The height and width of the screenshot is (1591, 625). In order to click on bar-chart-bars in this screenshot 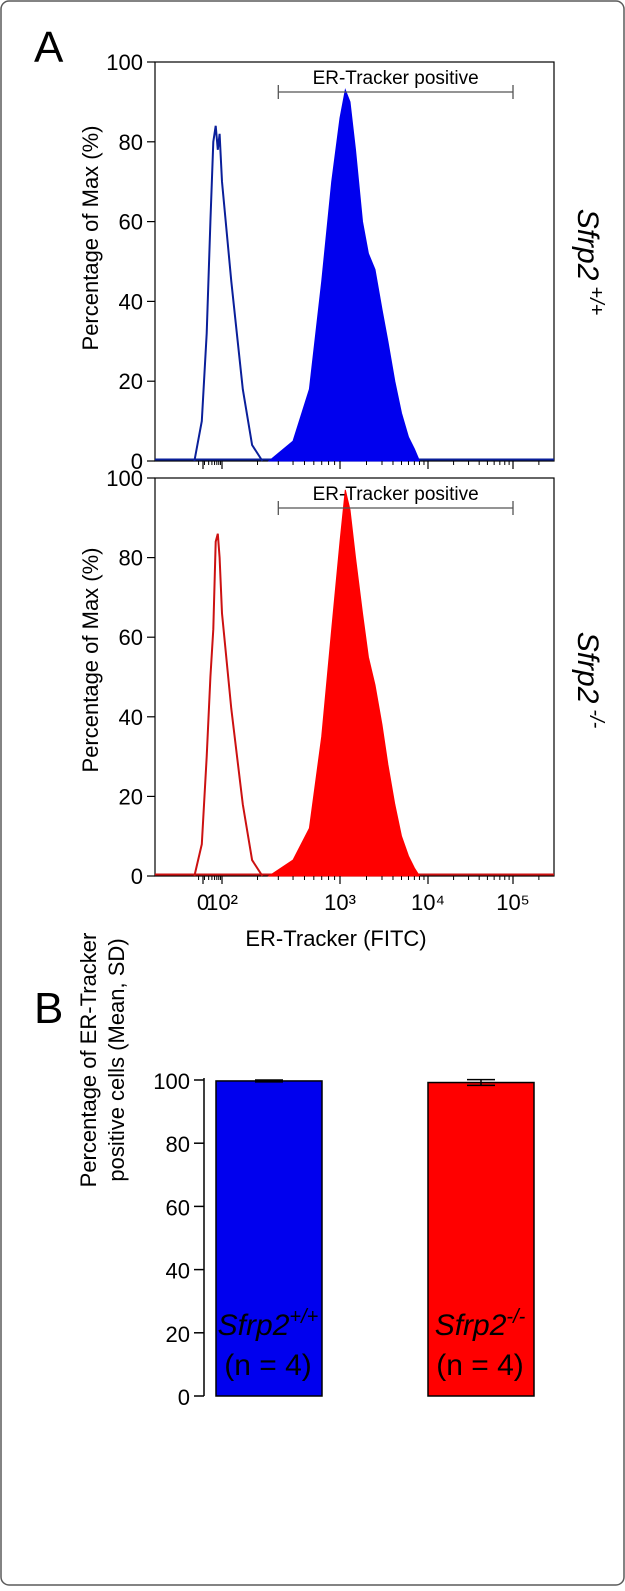, I will do `click(375, 1237)`.